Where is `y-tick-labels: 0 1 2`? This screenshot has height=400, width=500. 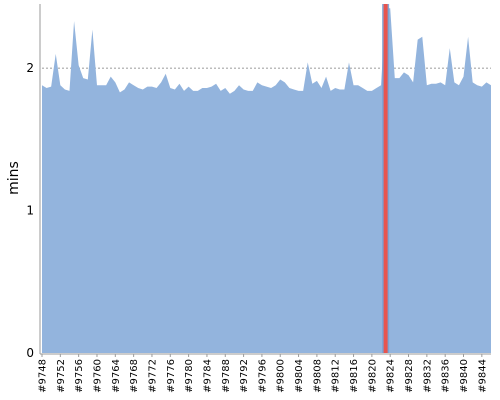
y-tick-labels: 0 1 2 is located at coordinates (30, 210).